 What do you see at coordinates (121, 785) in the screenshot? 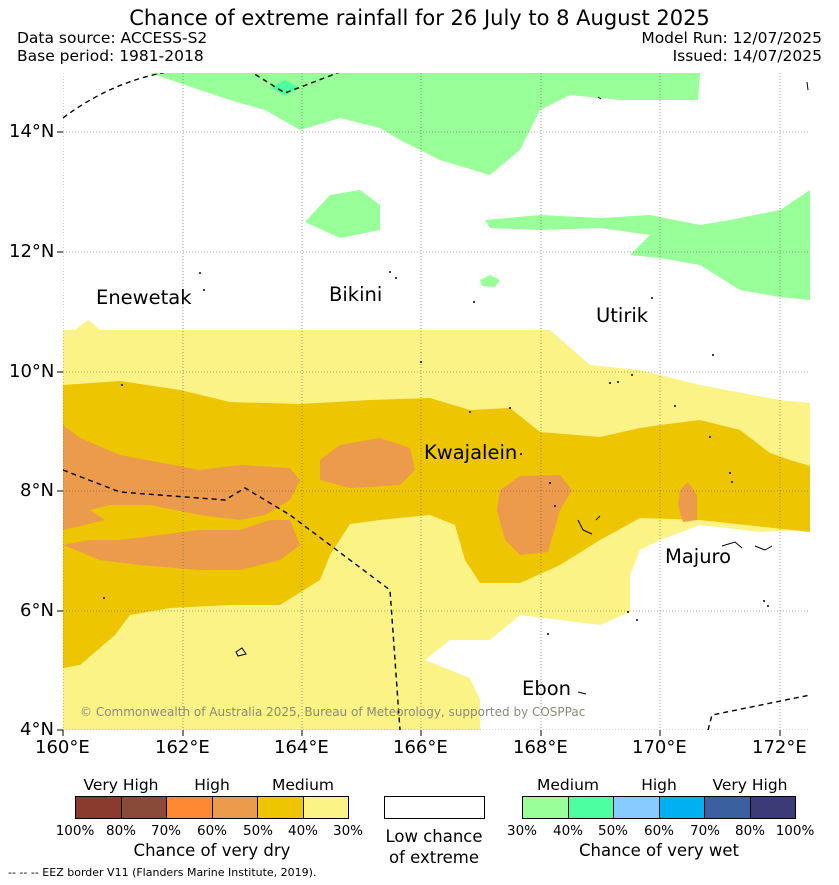
I see `dry-cat-very-high: Very High` at bounding box center [121, 785].